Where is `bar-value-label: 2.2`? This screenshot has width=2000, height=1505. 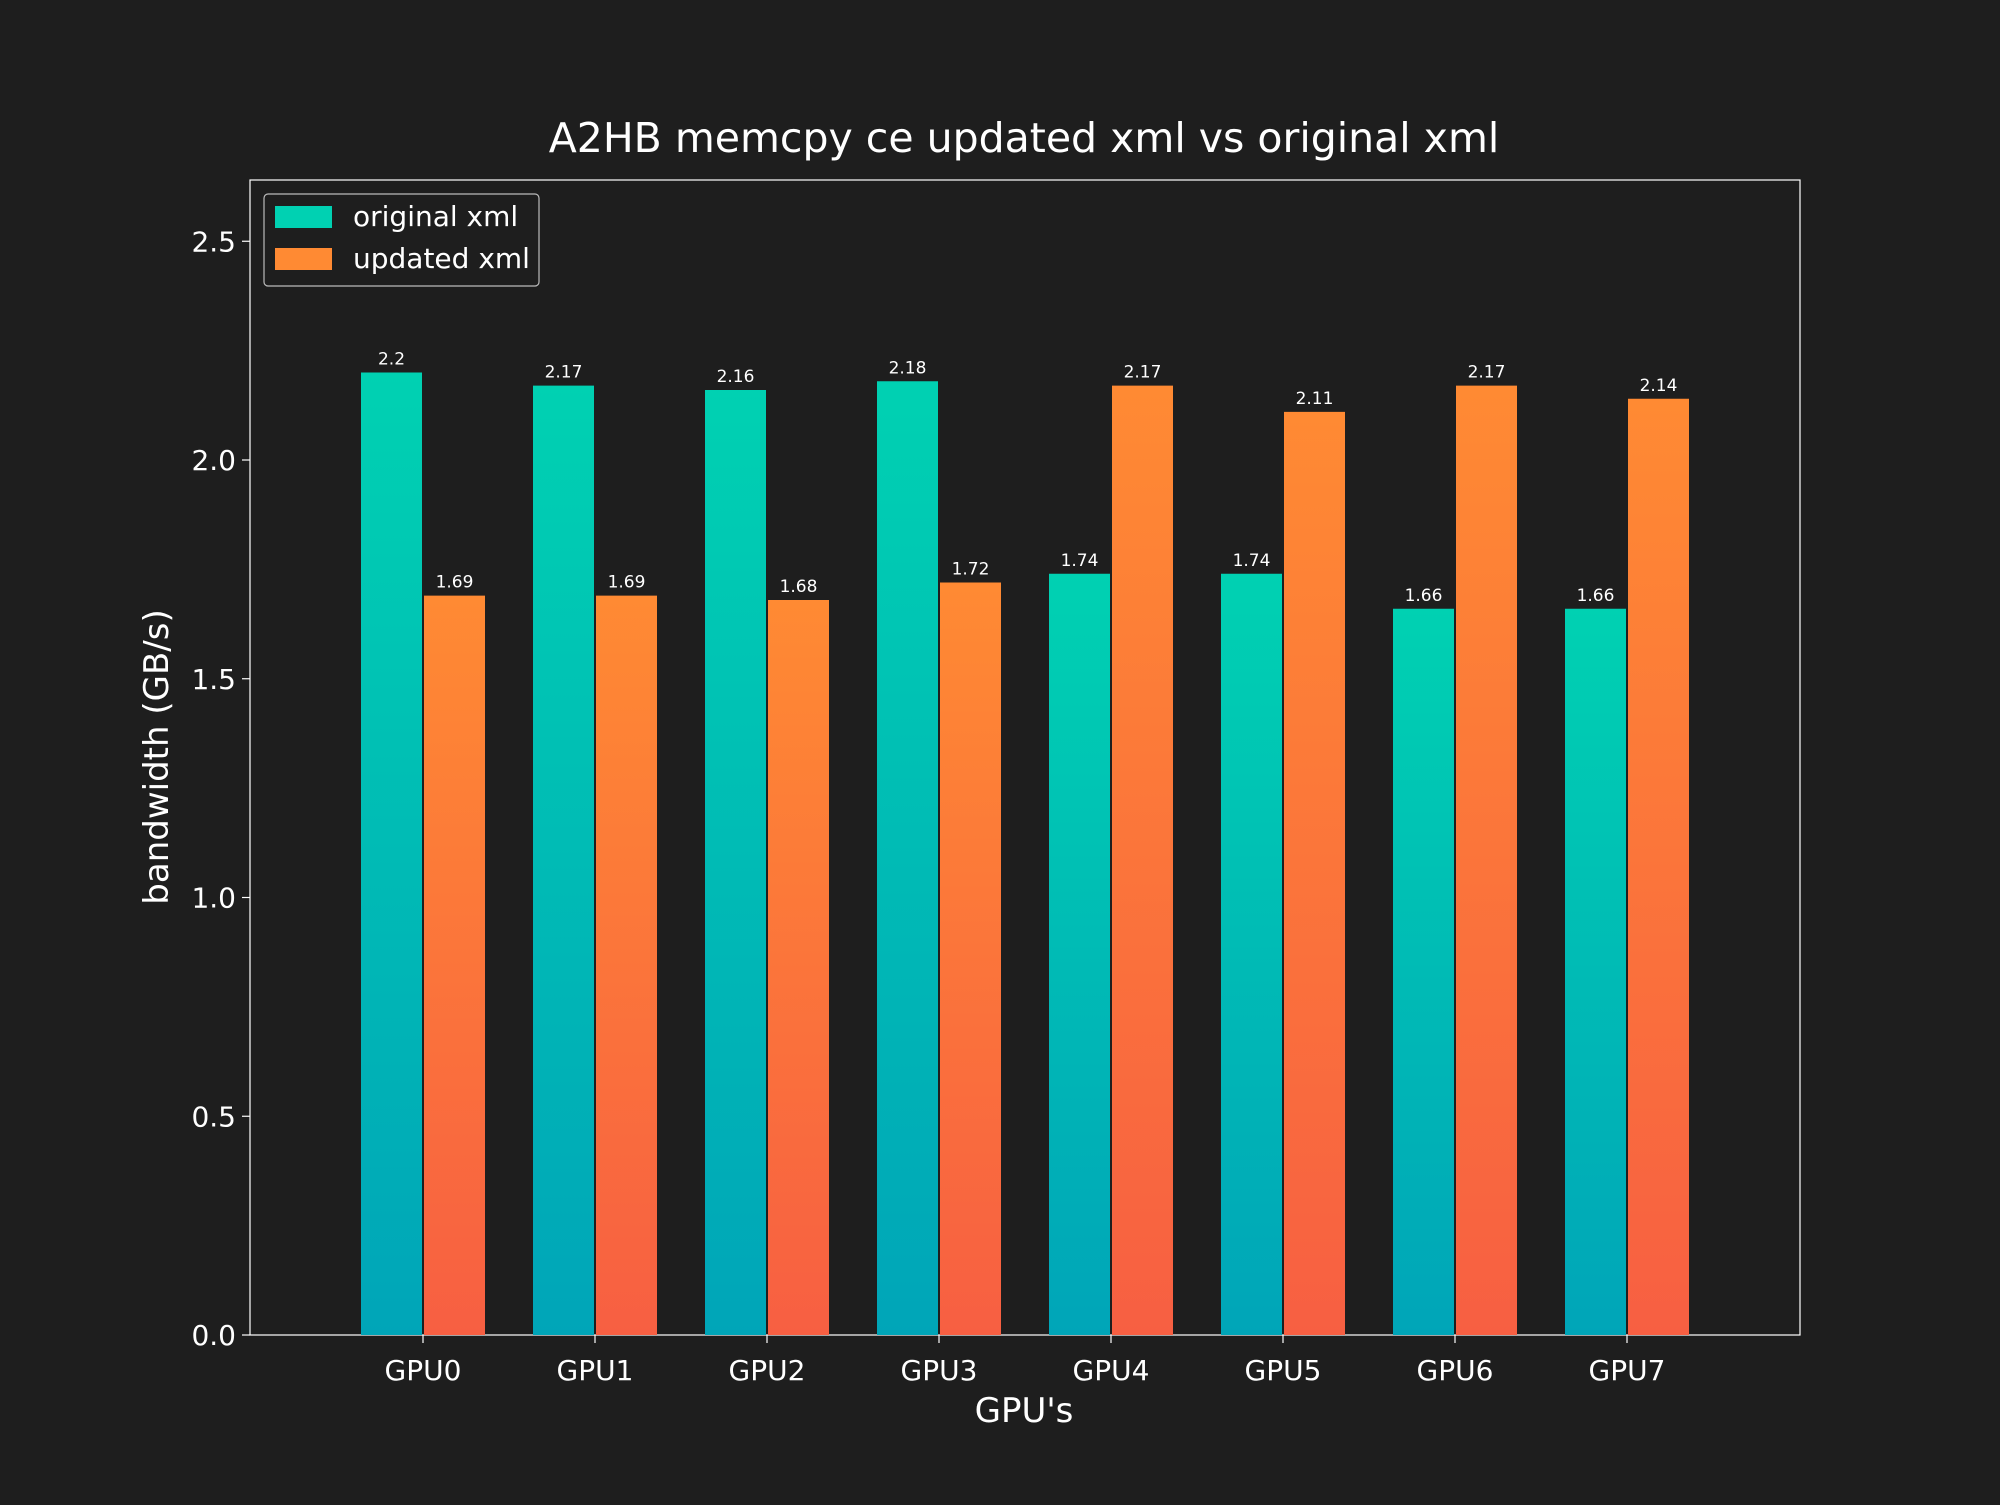
bar-value-label: 2.2 is located at coordinates (391, 360).